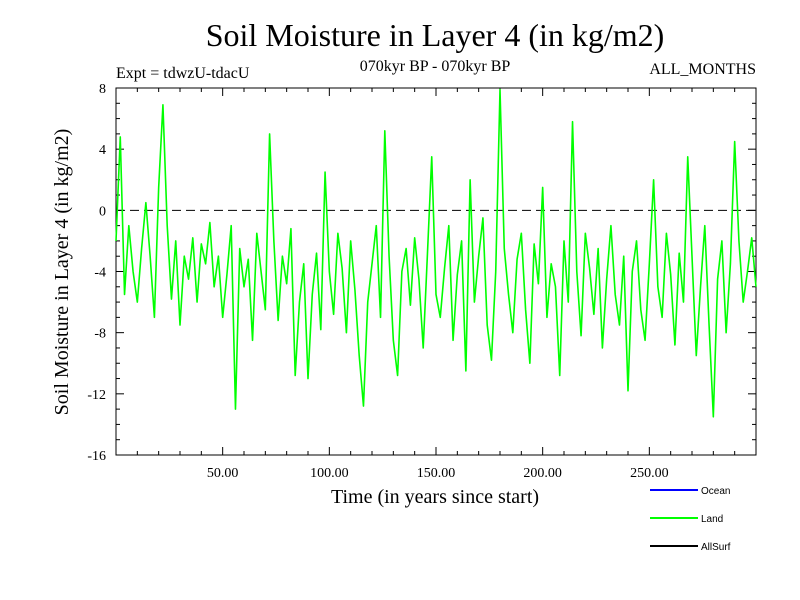 The height and width of the screenshot is (600, 800). I want to click on y-tick-label: -12, so click(96, 395).